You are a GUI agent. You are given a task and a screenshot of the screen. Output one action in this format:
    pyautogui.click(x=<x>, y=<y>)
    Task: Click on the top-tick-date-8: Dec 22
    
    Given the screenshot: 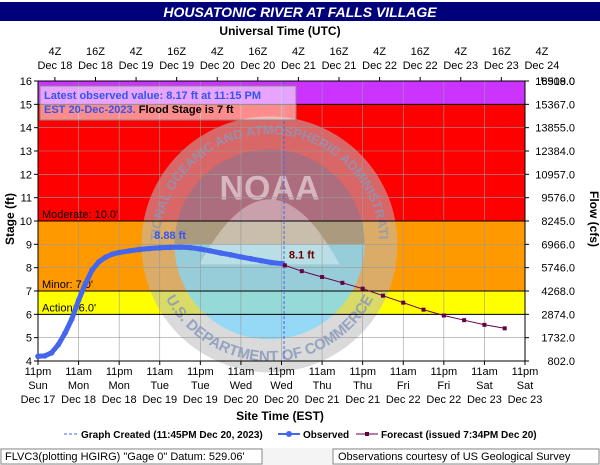 What is the action you would take?
    pyautogui.click(x=379, y=66)
    